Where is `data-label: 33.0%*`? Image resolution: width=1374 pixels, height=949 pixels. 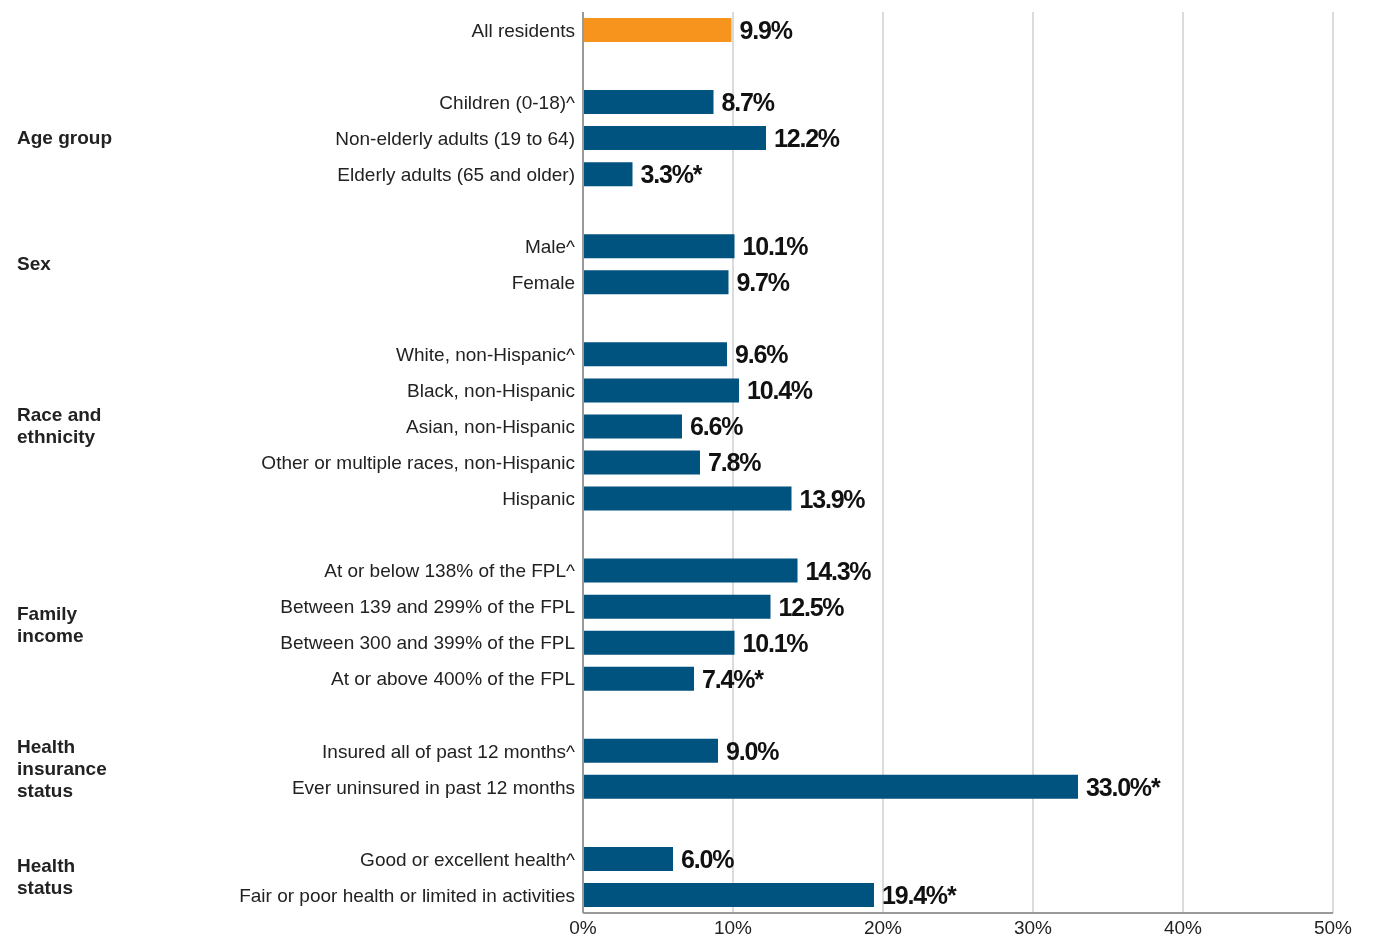
data-label: 33.0%* is located at coordinates (1123, 786).